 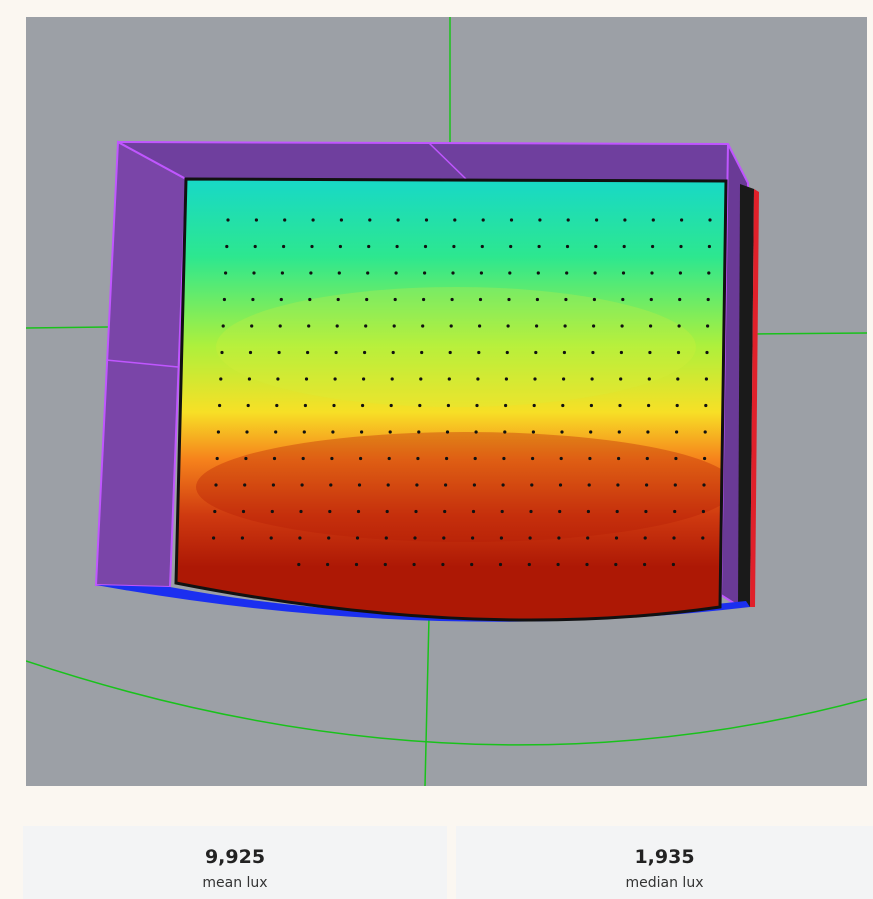 I want to click on mean-lux-value: 9,925, so click(x=235, y=857).